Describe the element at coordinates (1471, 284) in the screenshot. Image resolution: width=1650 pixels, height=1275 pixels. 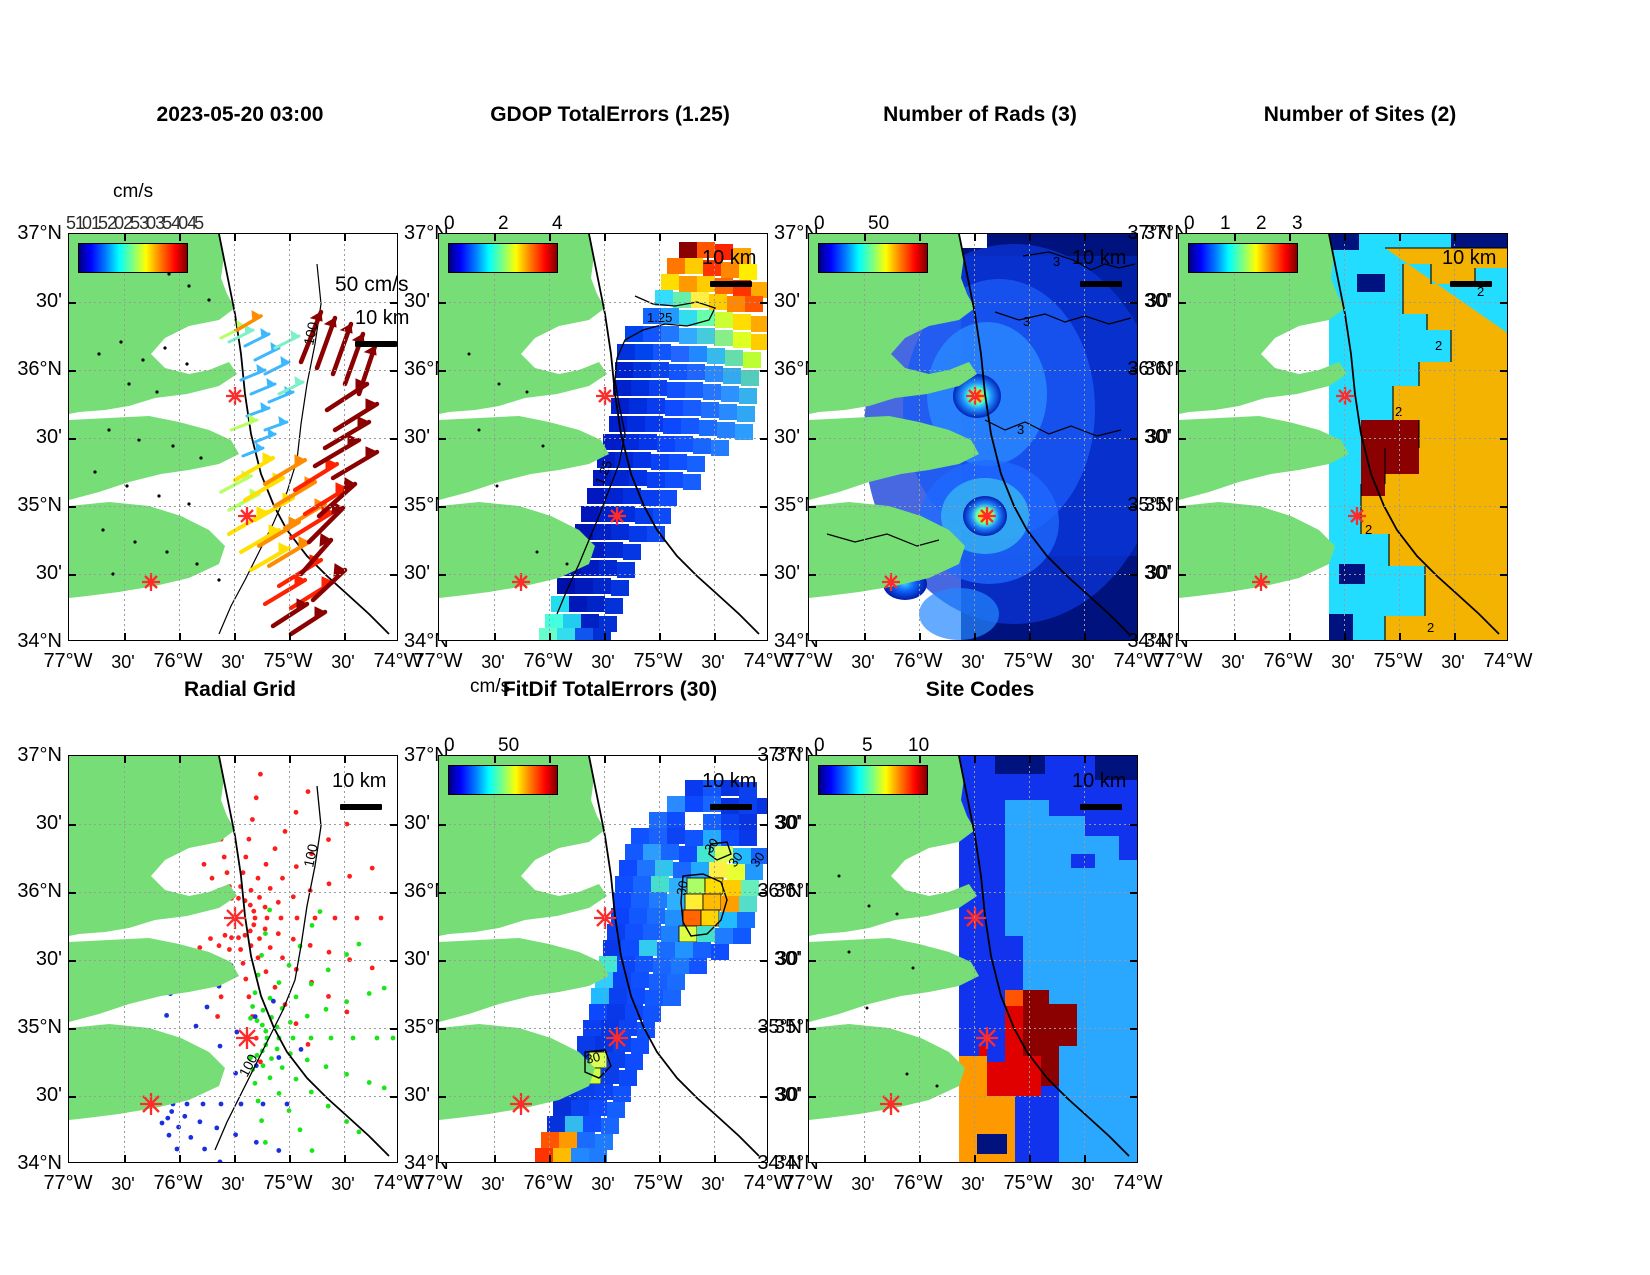
I see `scalebar-line-numsites` at that location.